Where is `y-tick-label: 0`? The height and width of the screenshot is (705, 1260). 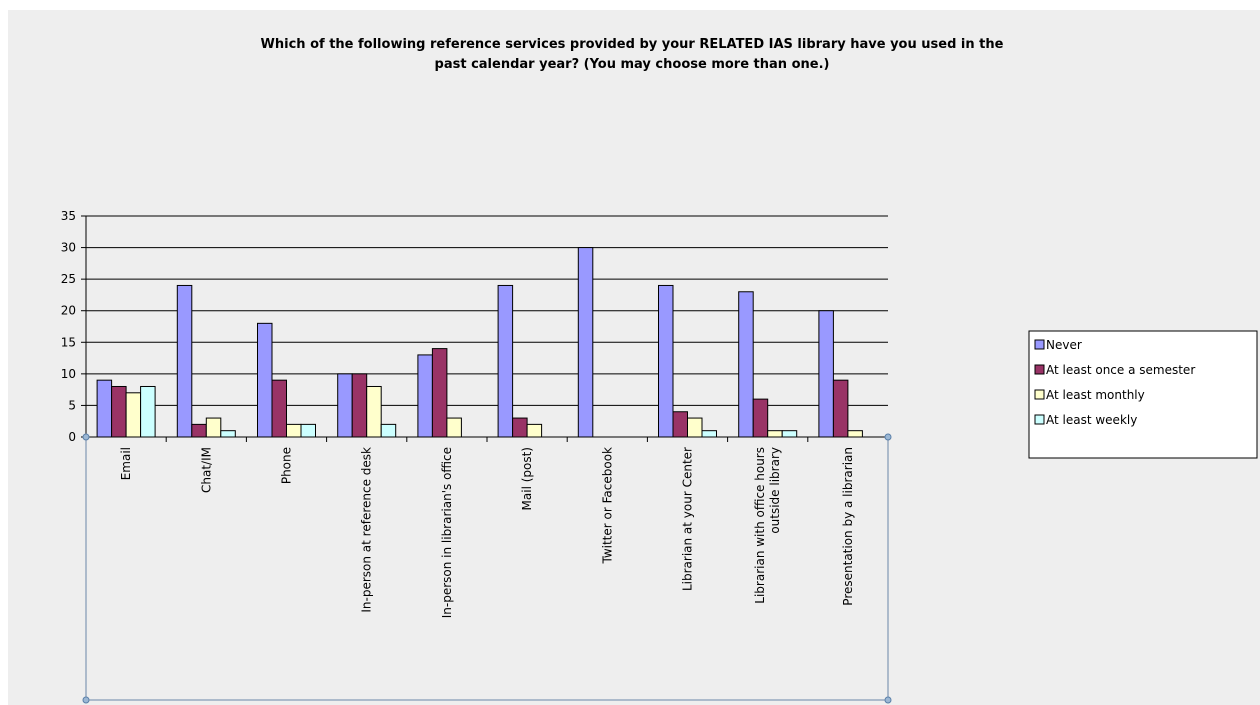
y-tick-label: 0 is located at coordinates (72, 437).